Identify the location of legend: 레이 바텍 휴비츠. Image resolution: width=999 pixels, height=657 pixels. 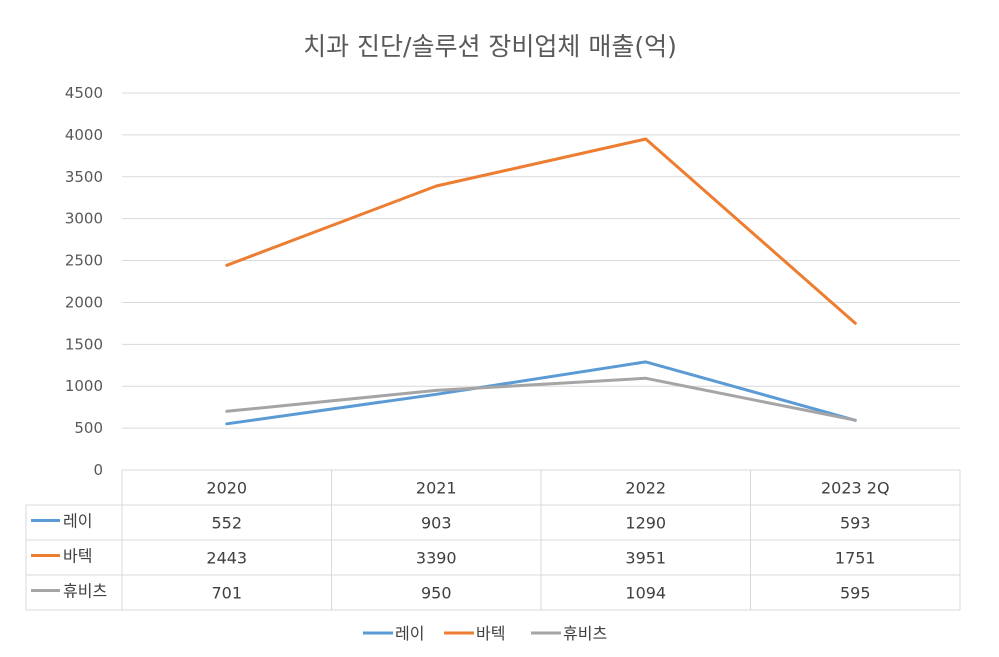
(485, 633).